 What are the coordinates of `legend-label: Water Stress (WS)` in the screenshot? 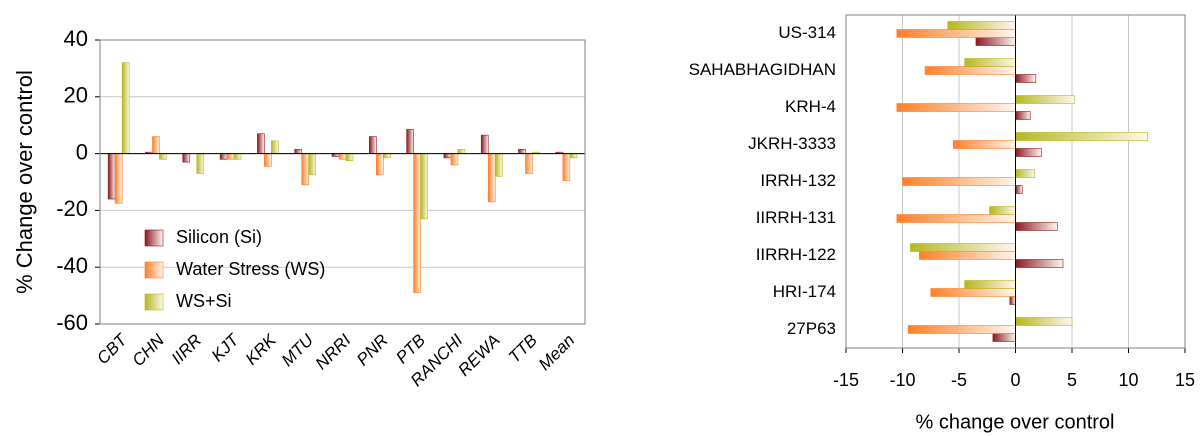 It's located at (250, 269).